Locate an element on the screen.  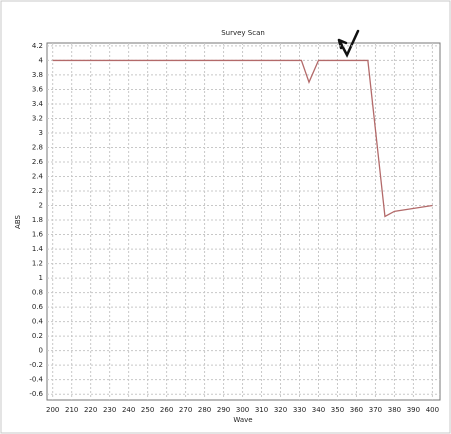
y-tick-label: 3.2 is located at coordinates (37, 118).